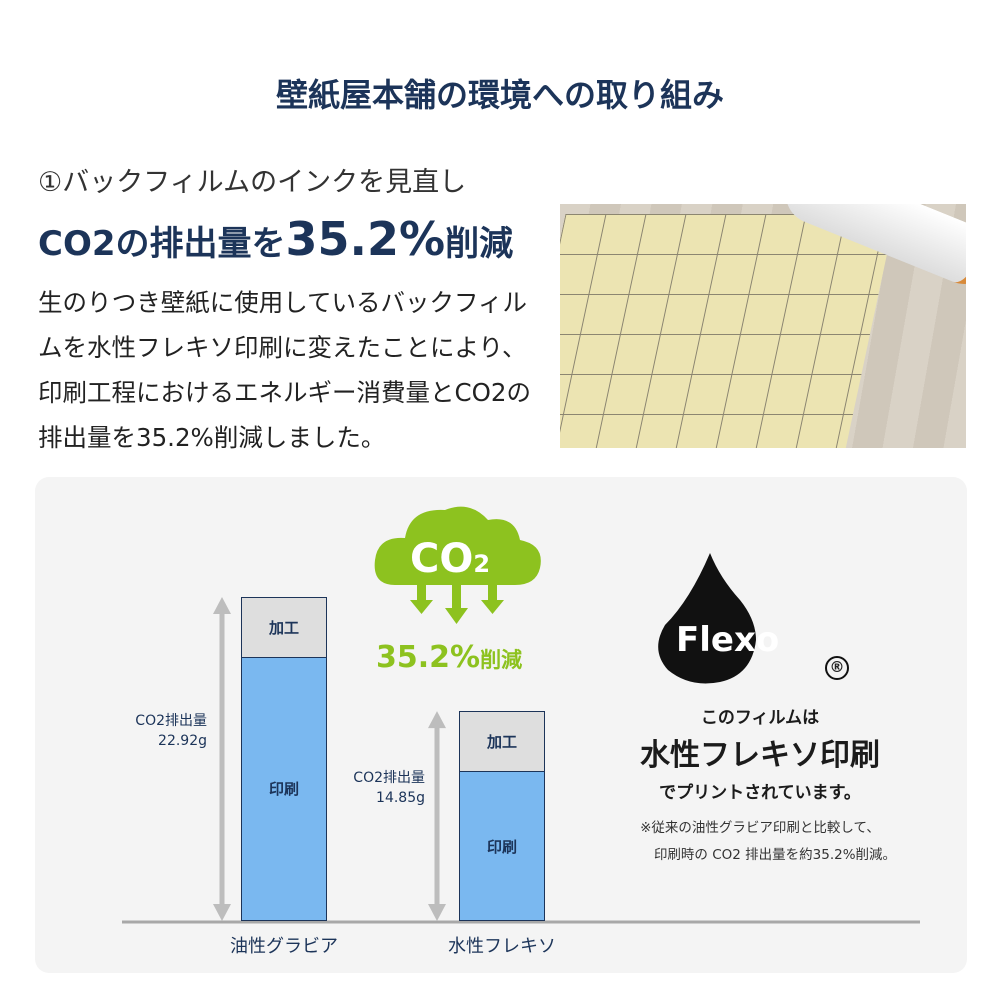  I want to click on registered-mark: ®, so click(837, 667).